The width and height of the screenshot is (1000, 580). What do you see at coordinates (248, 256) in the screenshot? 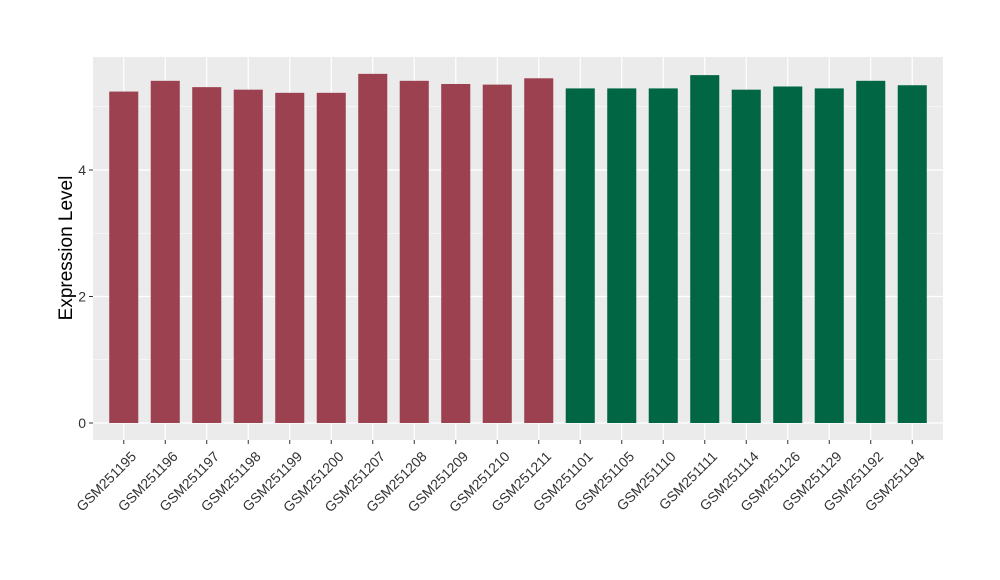
I see `bar-GSM251198` at bounding box center [248, 256].